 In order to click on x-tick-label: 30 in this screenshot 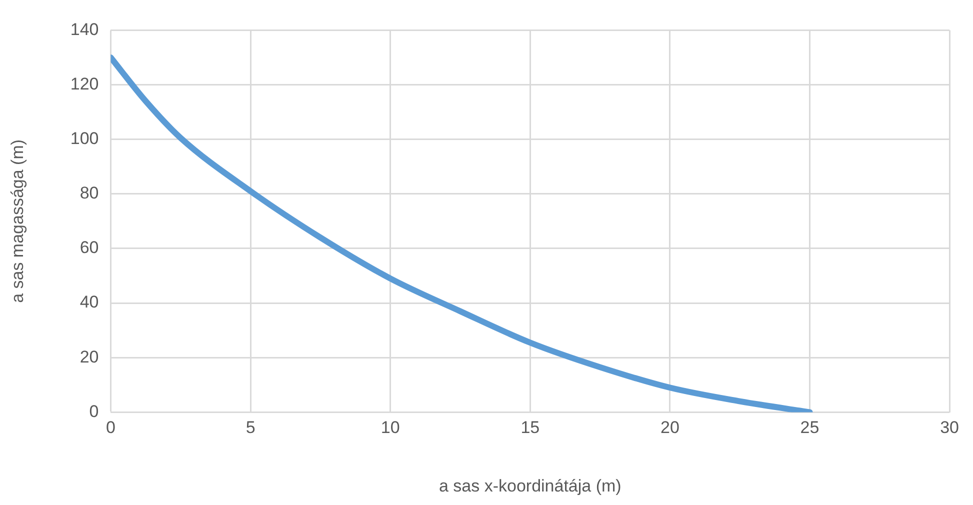, I will do `click(950, 428)`.